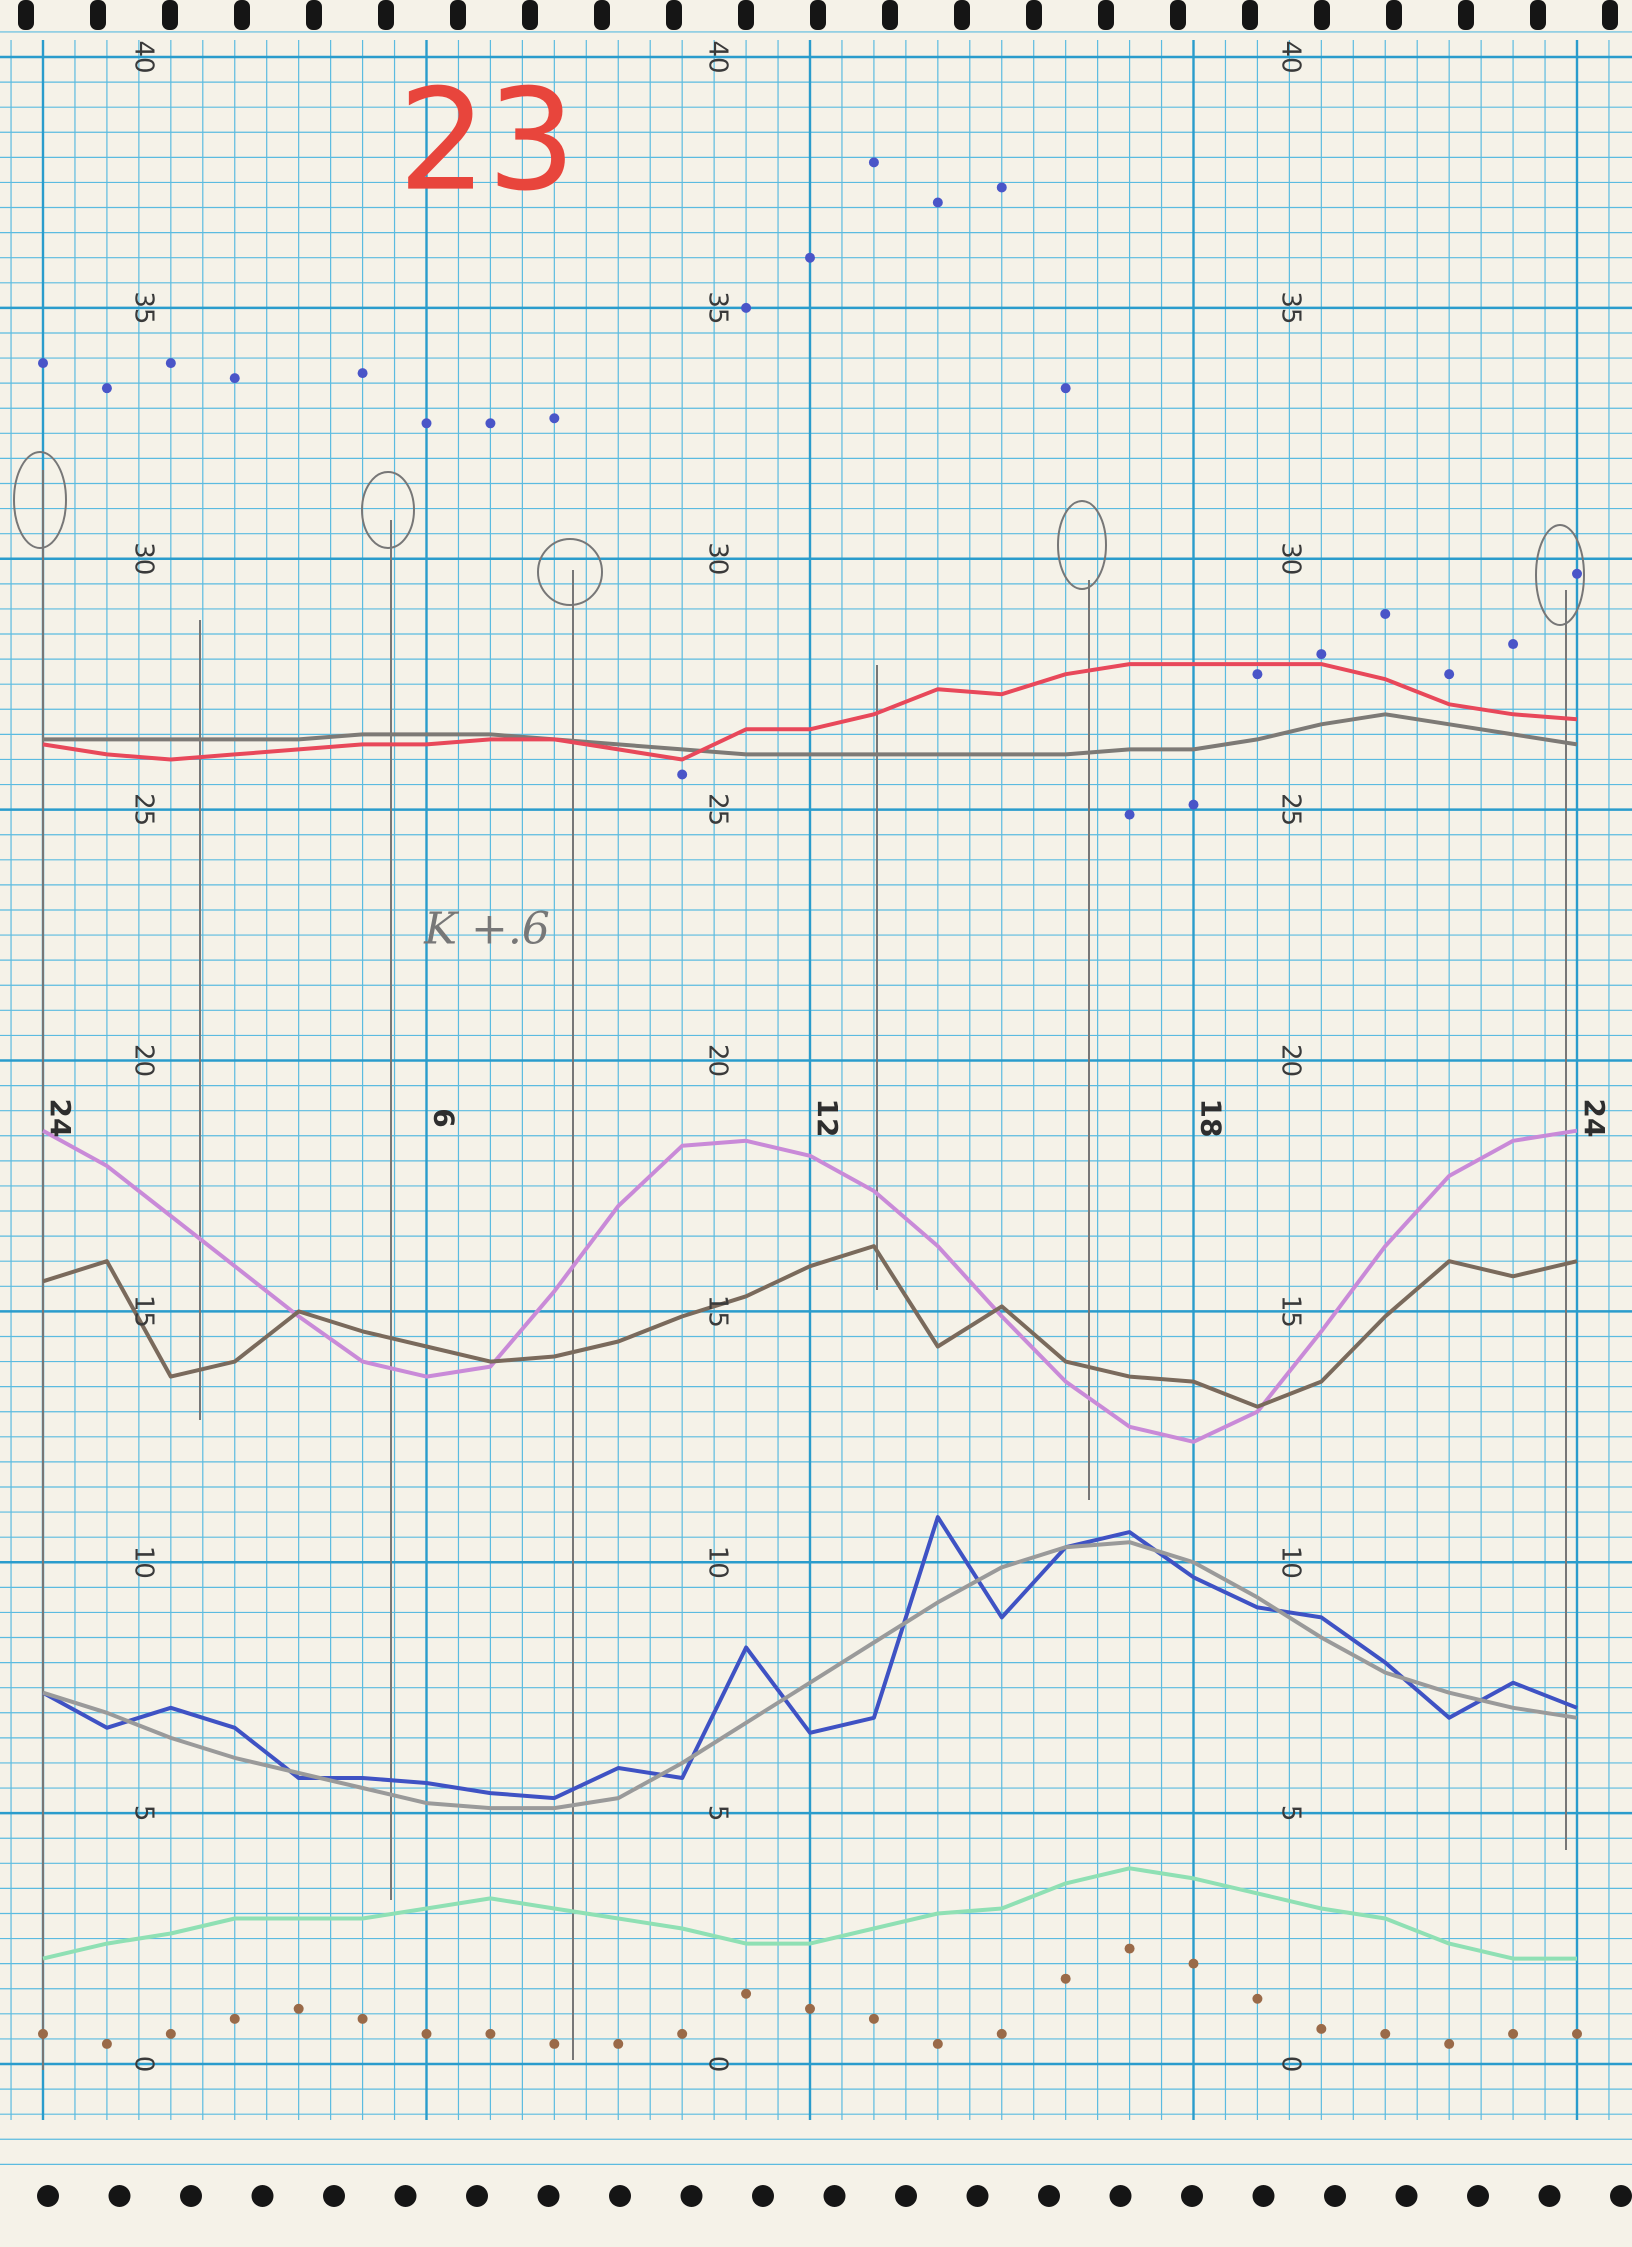  What do you see at coordinates (718, 558) in the screenshot?
I see `y-tick-label: 30` at bounding box center [718, 558].